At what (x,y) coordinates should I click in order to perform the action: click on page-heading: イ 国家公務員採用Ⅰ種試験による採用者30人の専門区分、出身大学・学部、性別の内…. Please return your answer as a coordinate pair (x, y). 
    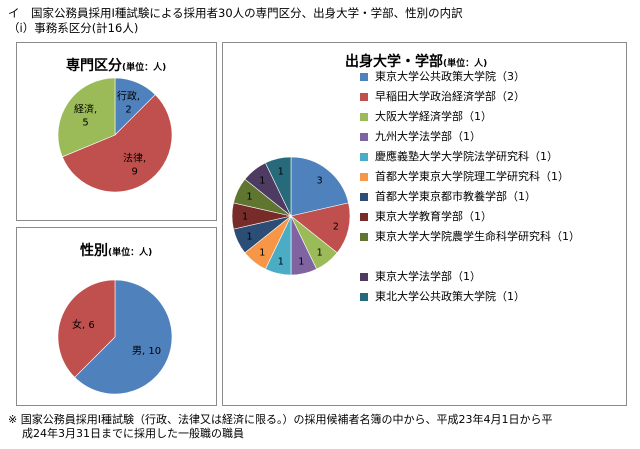
    Looking at the image, I should click on (235, 13).